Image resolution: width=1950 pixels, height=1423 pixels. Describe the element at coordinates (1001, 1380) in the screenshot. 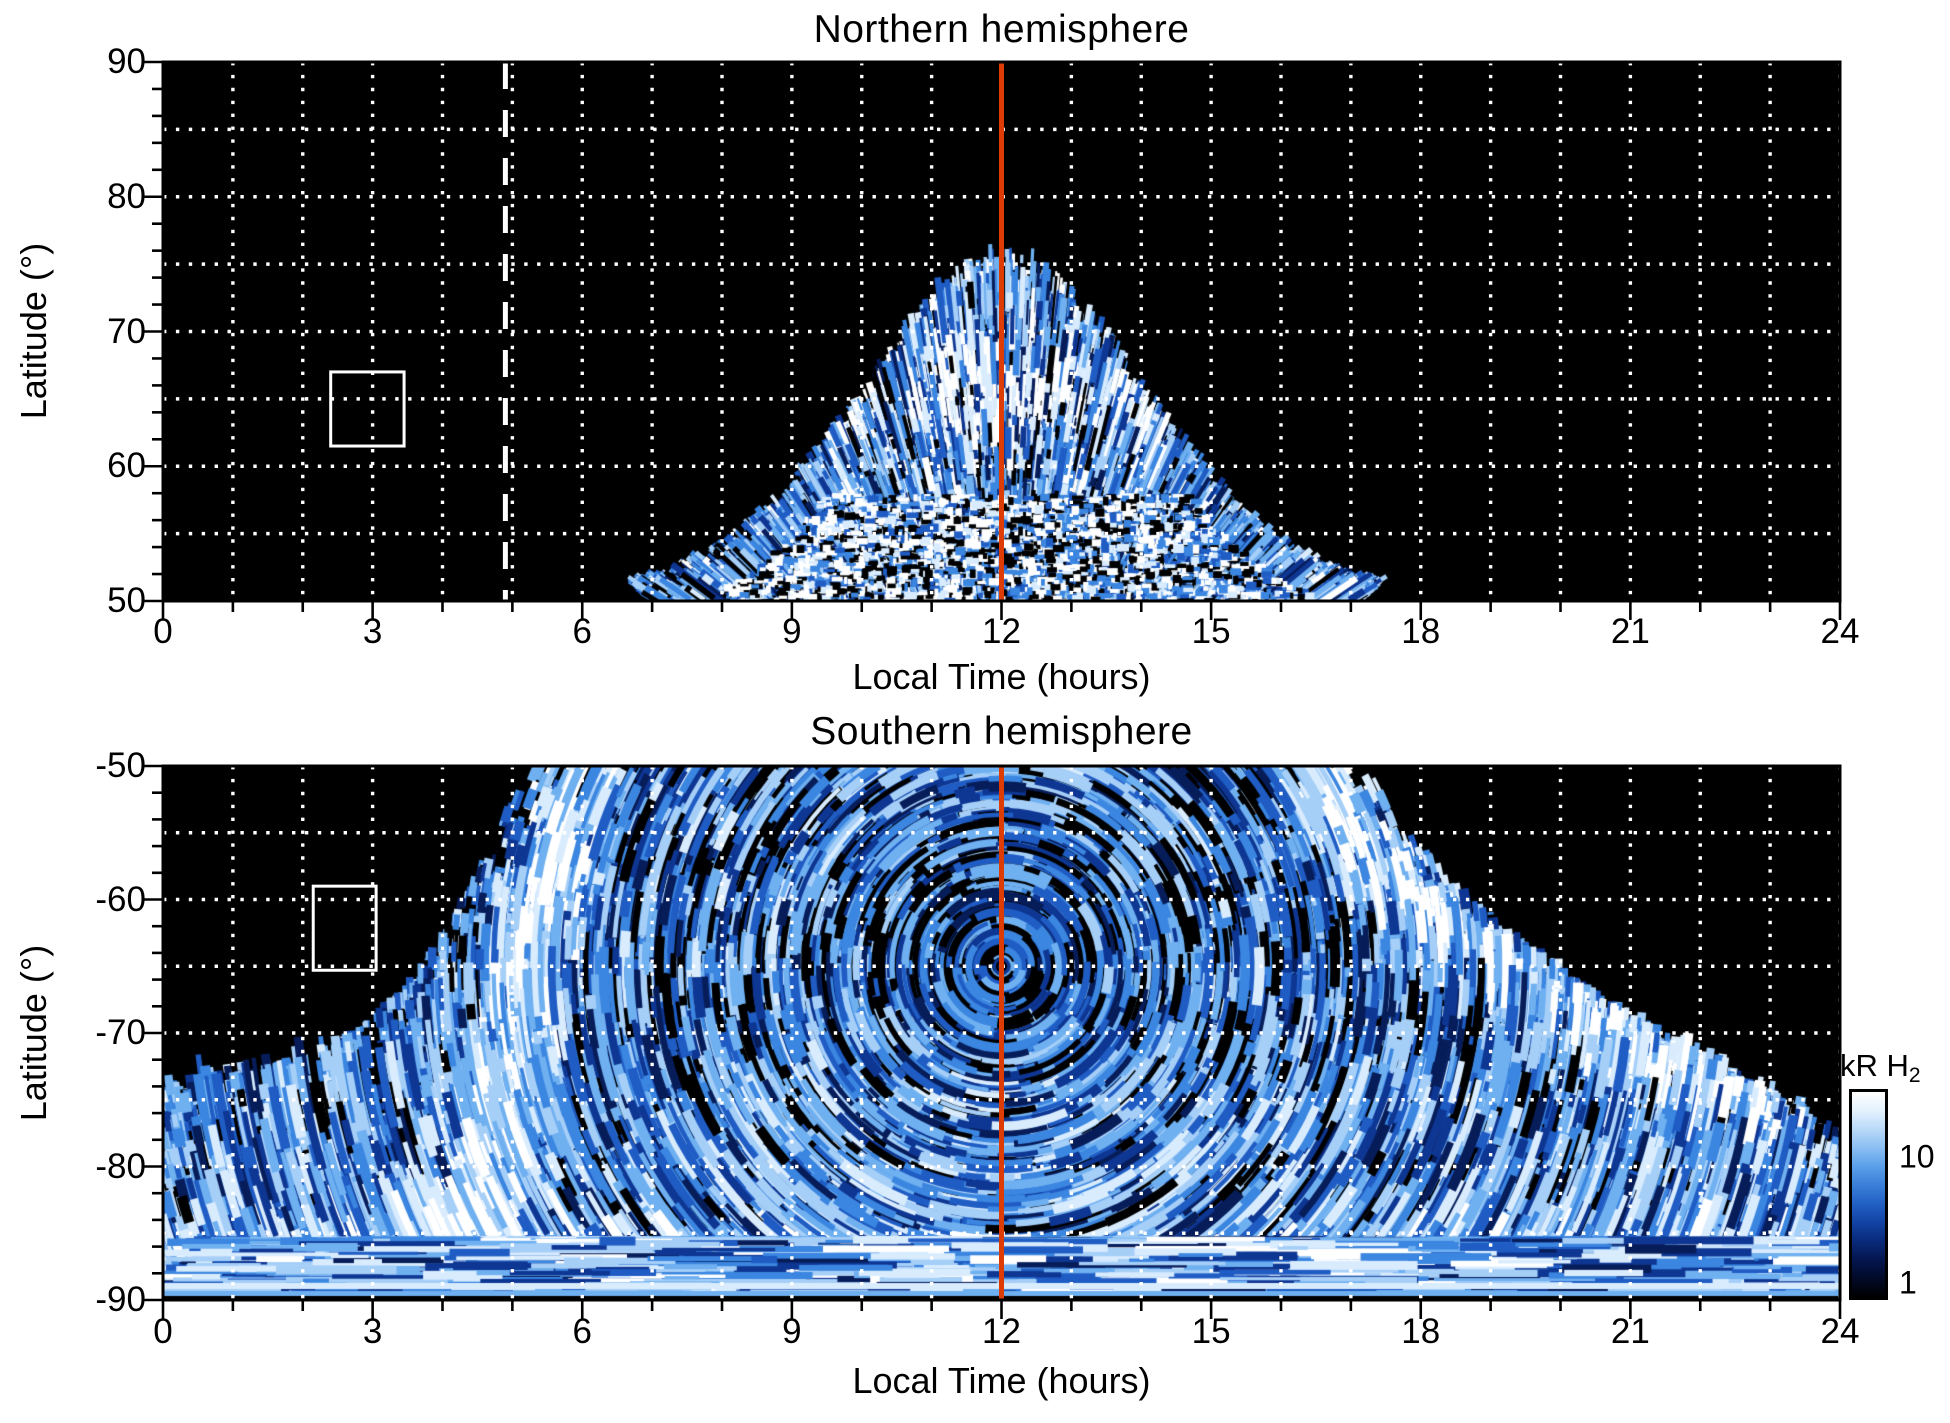

I see `x-axis-label-south: Local Time (hours)` at that location.